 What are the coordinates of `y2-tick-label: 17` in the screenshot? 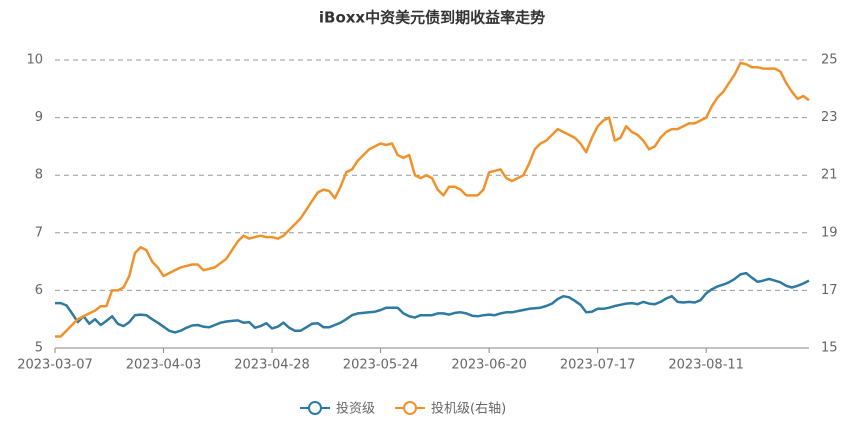 It's located at (829, 290).